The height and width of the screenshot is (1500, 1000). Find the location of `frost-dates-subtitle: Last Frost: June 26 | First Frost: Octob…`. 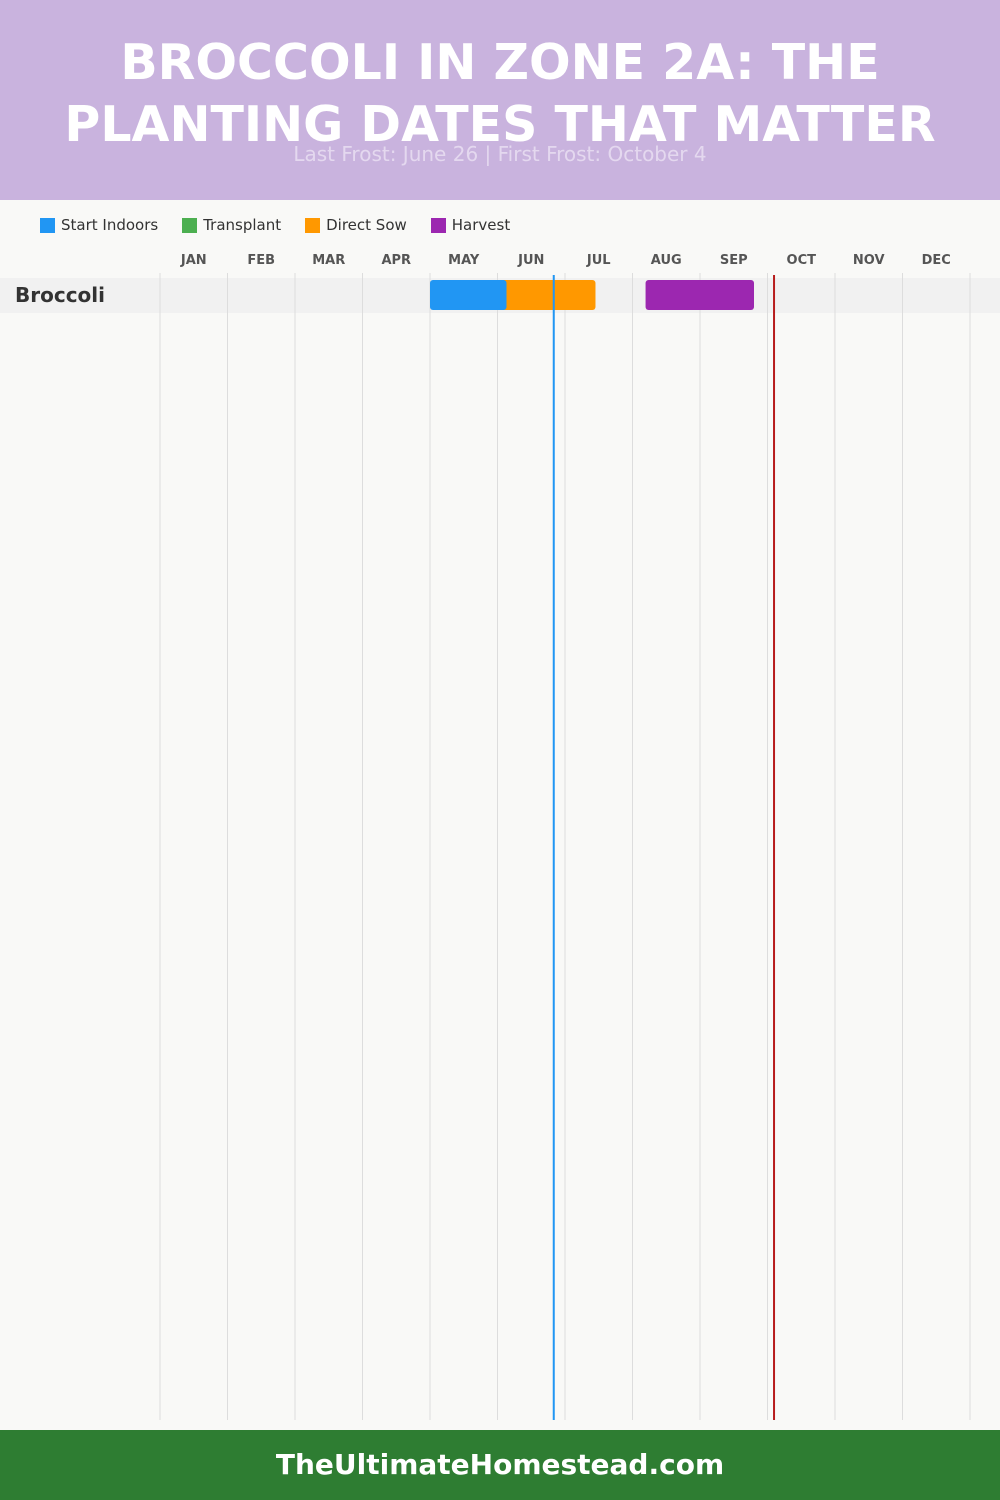

frost-dates-subtitle: Last Frost: June 26 | First Frost: Octob… is located at coordinates (500, 154).